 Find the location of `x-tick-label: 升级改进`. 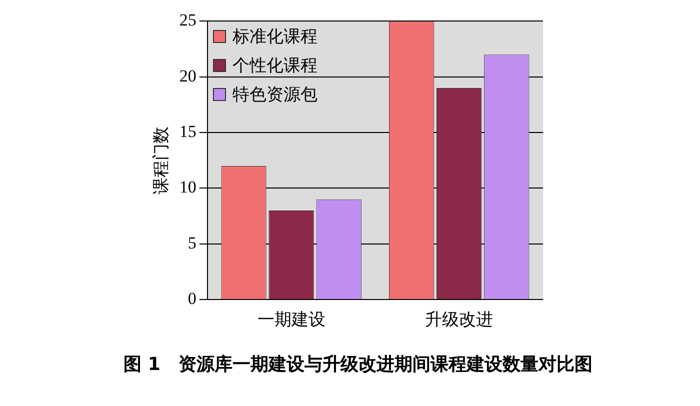

x-tick-label: 升级改进 is located at coordinates (459, 320).